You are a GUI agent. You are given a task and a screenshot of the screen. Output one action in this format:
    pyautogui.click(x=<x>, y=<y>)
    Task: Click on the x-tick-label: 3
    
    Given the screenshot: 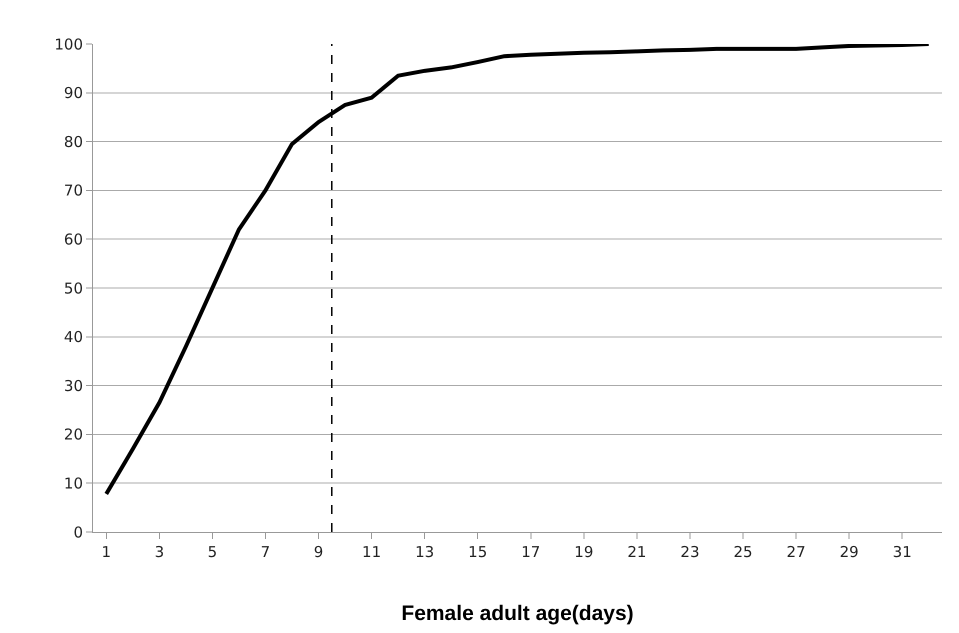 What is the action you would take?
    pyautogui.click(x=159, y=552)
    